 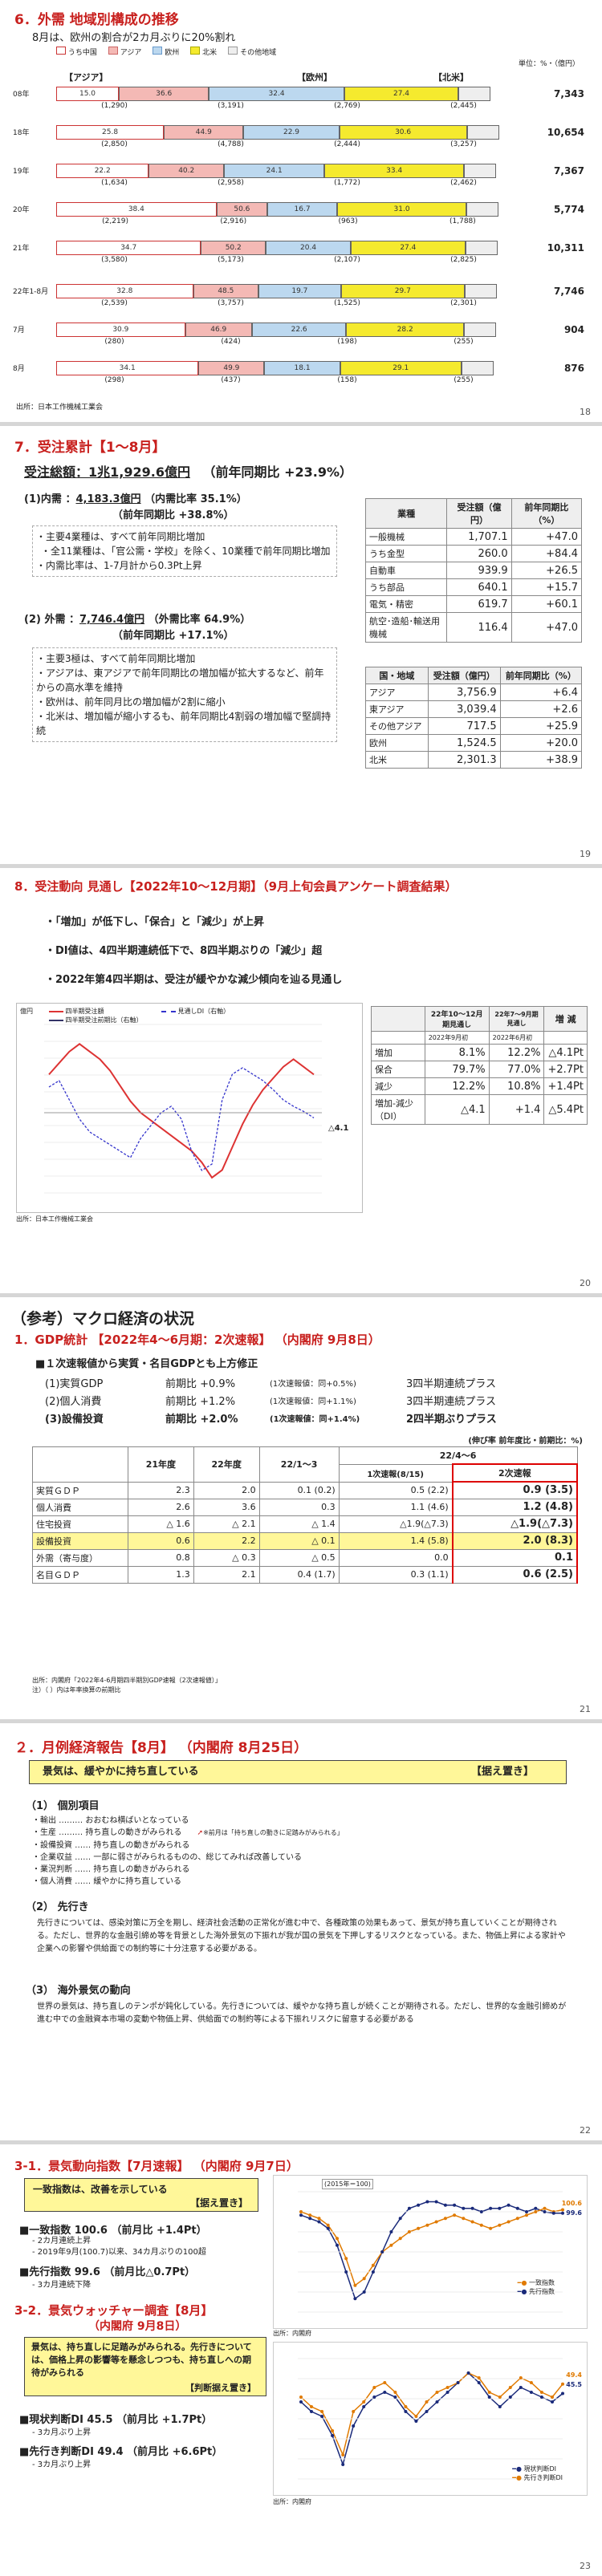 What do you see at coordinates (218, 330) in the screenshot?
I see `bar-segment: 46.9` at bounding box center [218, 330].